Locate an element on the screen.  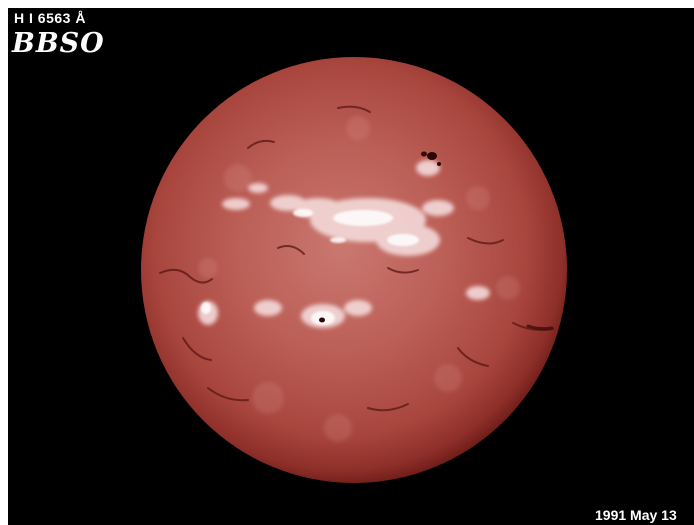
sunspot-group is located at coordinates (380, 237).